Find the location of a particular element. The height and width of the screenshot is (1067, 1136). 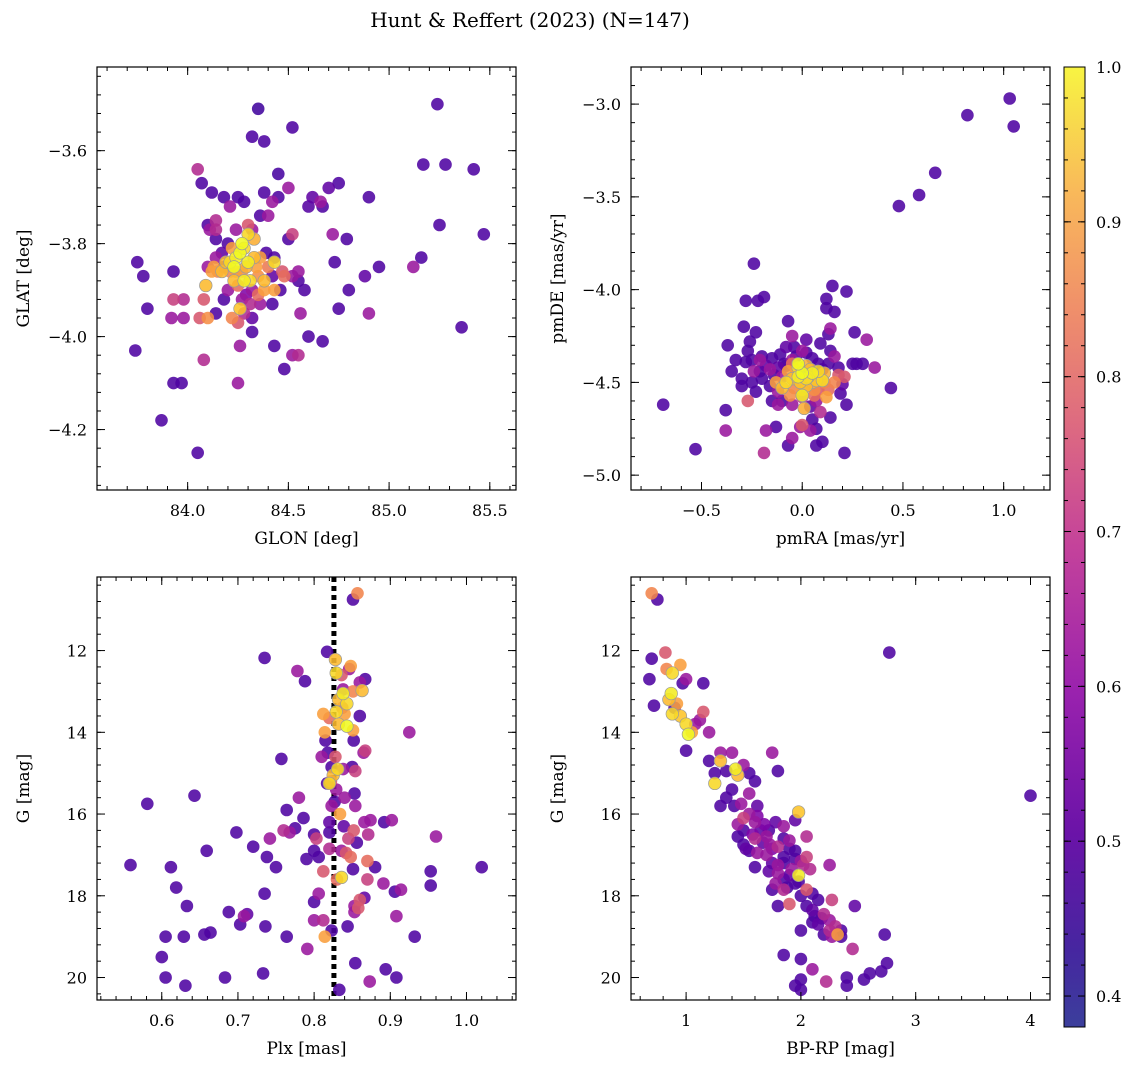

x-tick-label: 0.0 is located at coordinates (801, 510).